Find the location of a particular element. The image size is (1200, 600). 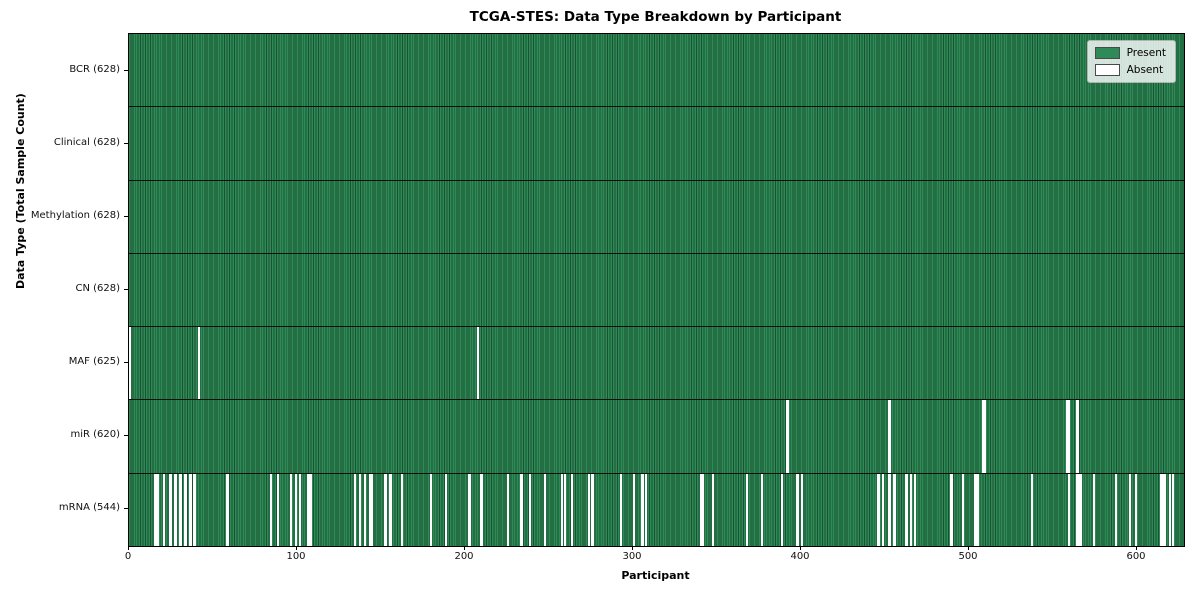

legend-label-present: Present is located at coordinates (1146, 53).